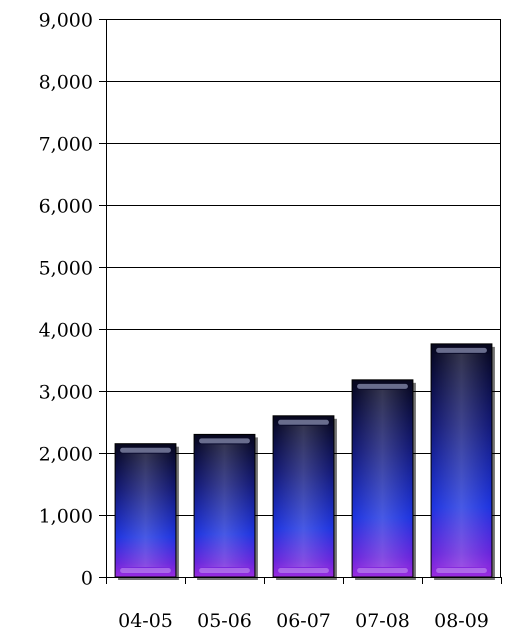 Image resolution: width=506 pixels, height=634 pixels. I want to click on y-tick-label: 5,000, so click(66, 269).